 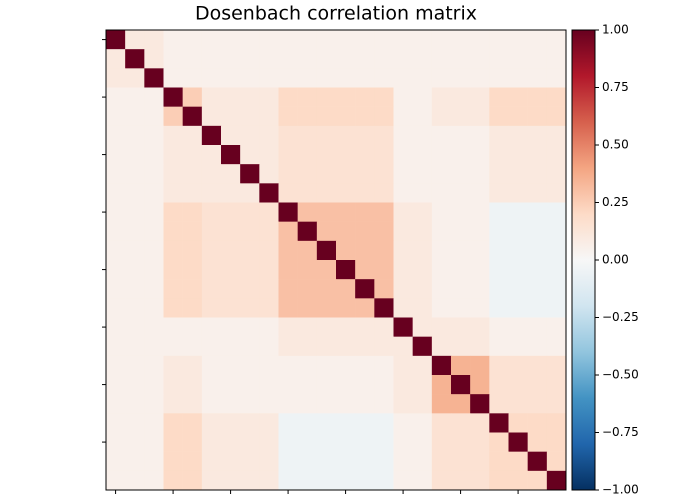 I want to click on colorbar-tick-label: 0.75, so click(x=615, y=87).